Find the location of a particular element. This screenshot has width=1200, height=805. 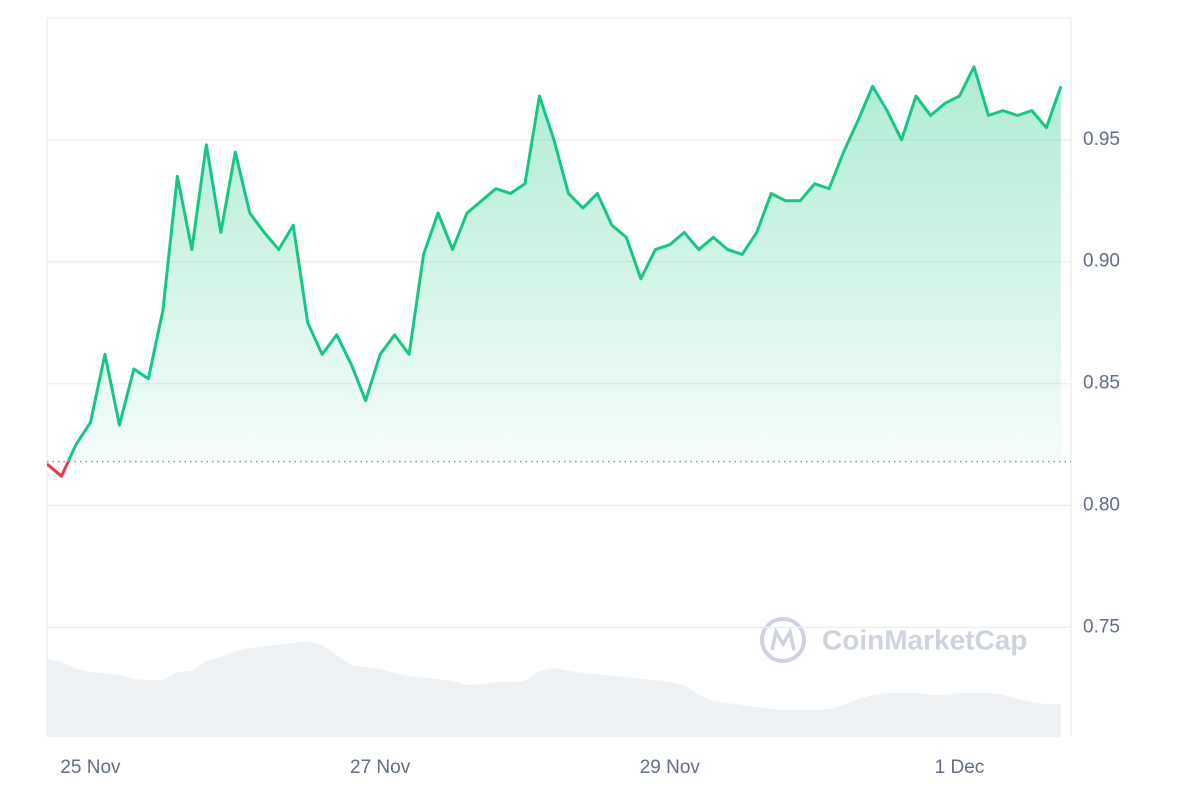

x-tick-label: 29 Nov is located at coordinates (670, 767).